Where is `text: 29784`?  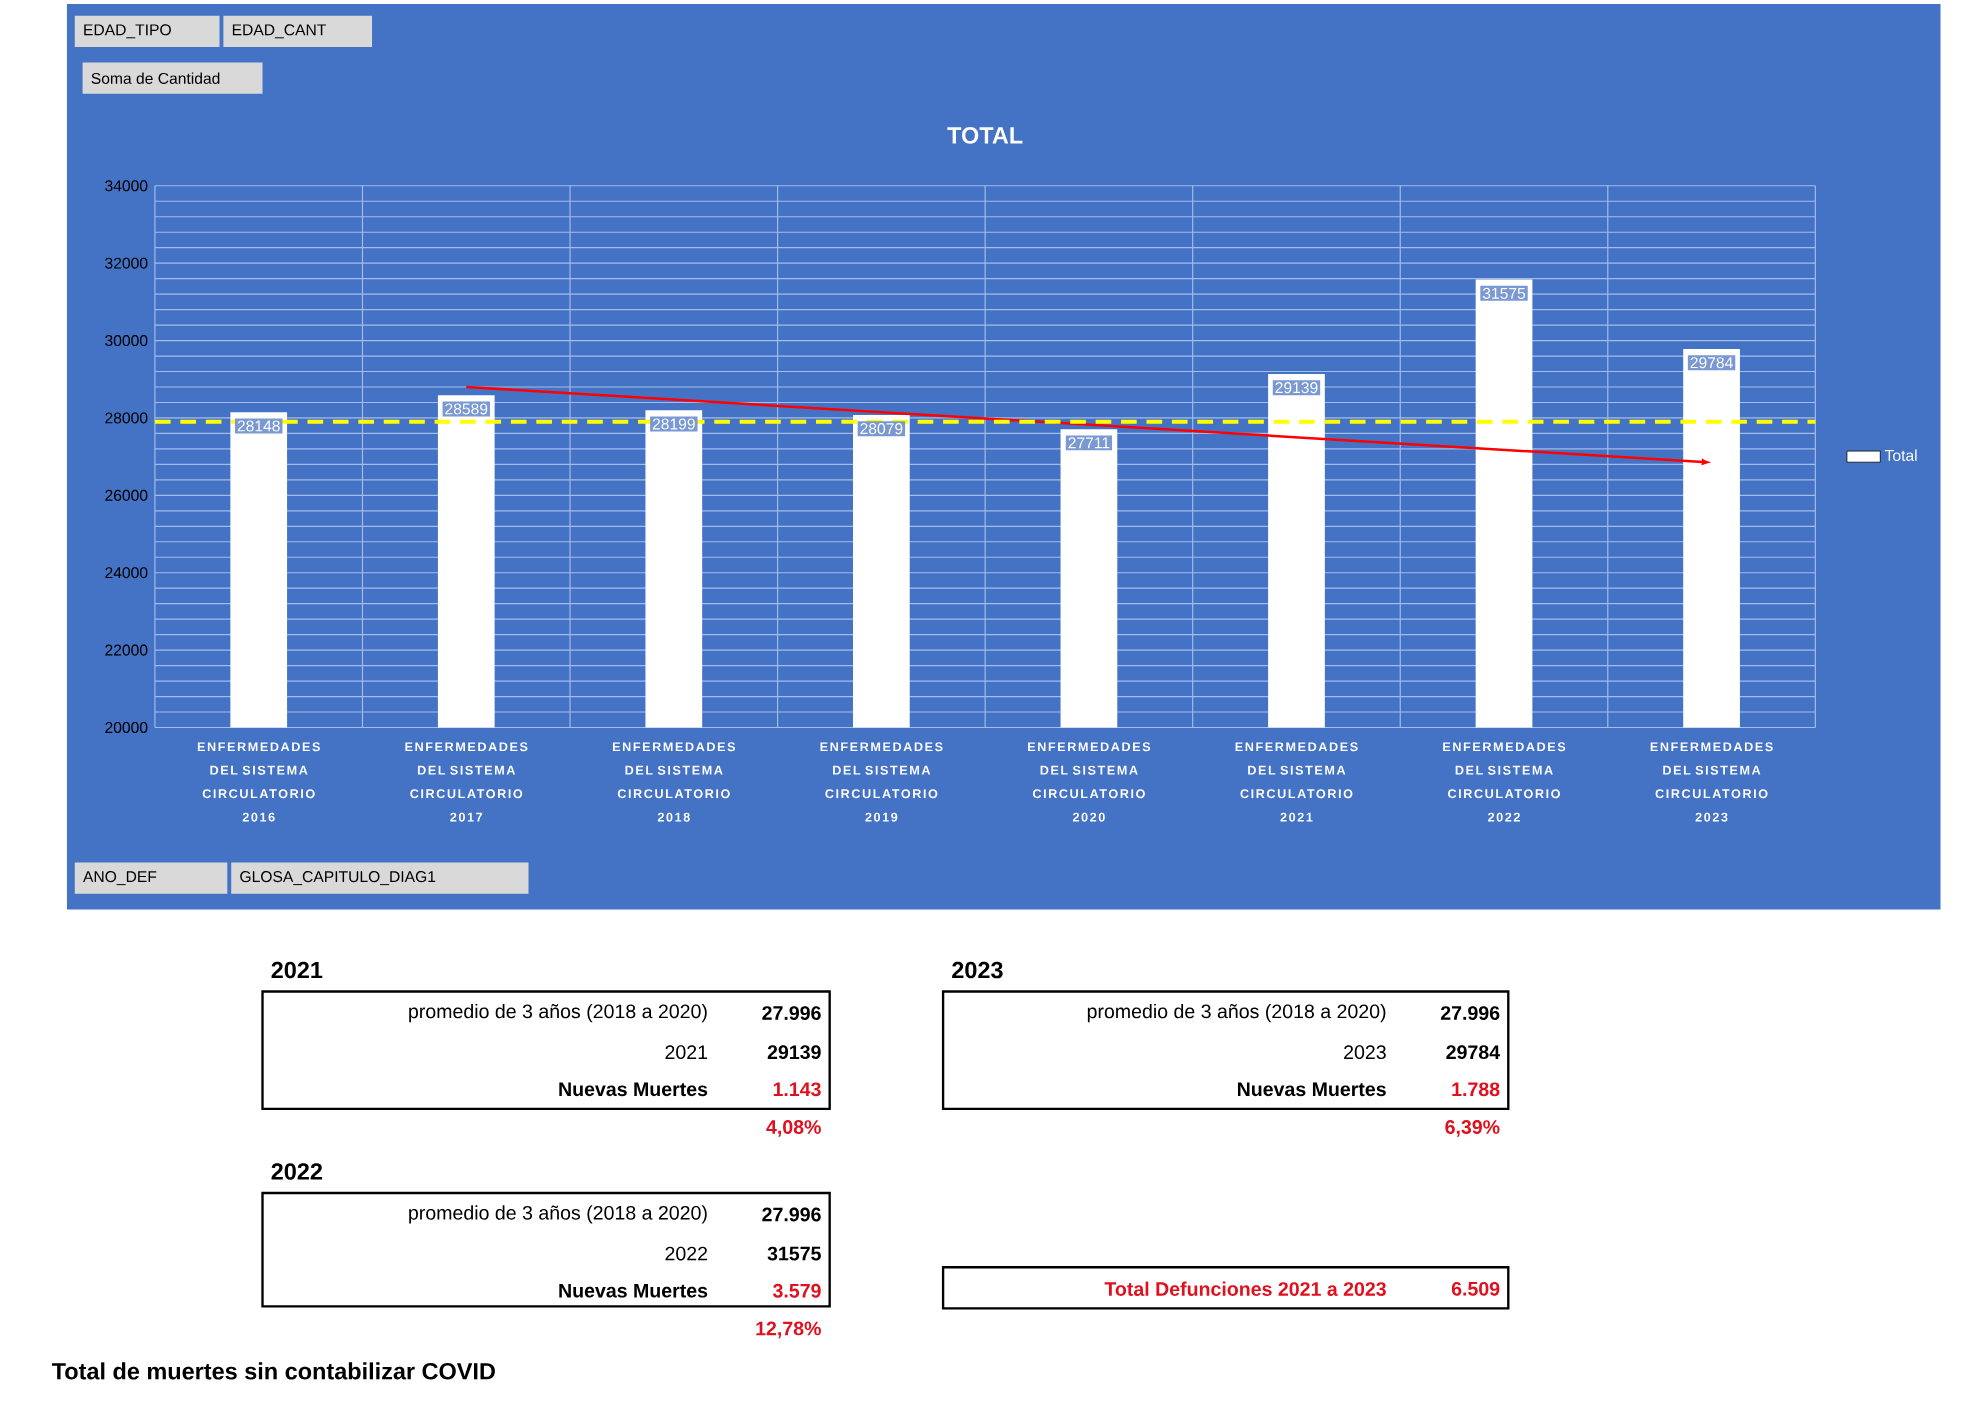 text: 29784 is located at coordinates (1473, 1052).